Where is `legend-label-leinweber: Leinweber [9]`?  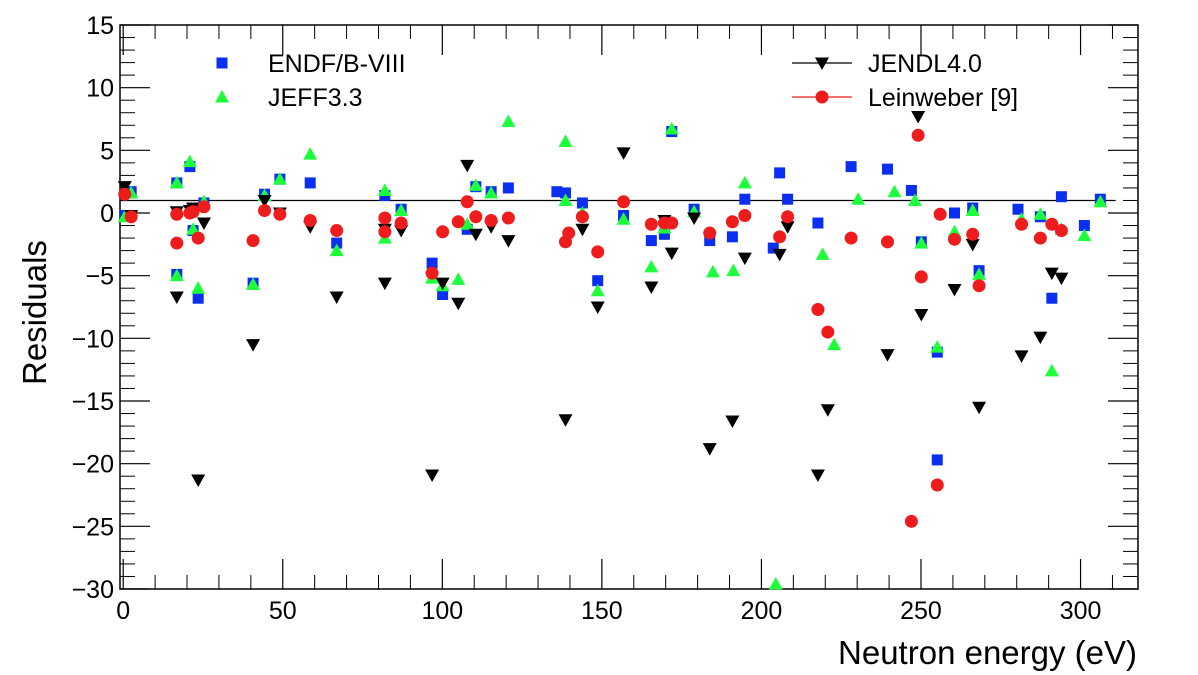
legend-label-leinweber: Leinweber [9] is located at coordinates (943, 98).